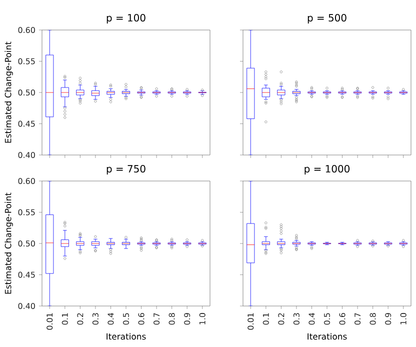 The width and height of the screenshot is (416, 347). What do you see at coordinates (327, 19) in the screenshot?
I see `chart-title: p = 500` at bounding box center [327, 19].